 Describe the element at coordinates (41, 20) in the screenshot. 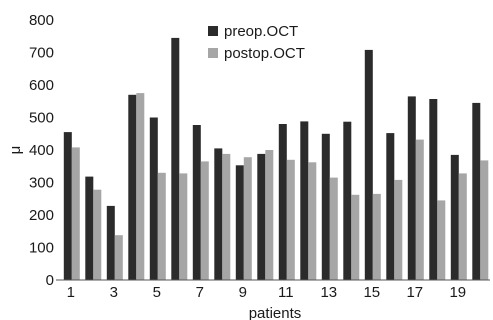

I see `y-tick-label-800: 800` at that location.